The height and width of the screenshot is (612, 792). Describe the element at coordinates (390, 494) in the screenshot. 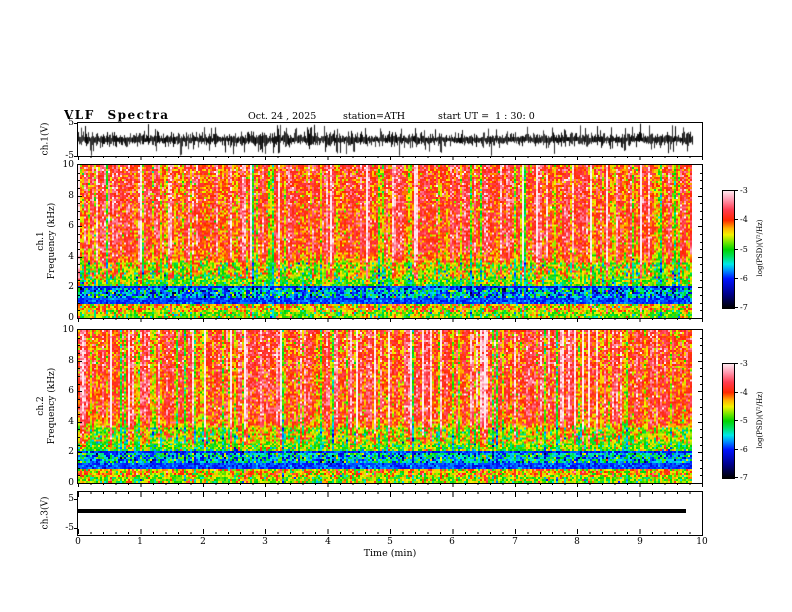

I see `x-major-ticks-ch3-top` at that location.